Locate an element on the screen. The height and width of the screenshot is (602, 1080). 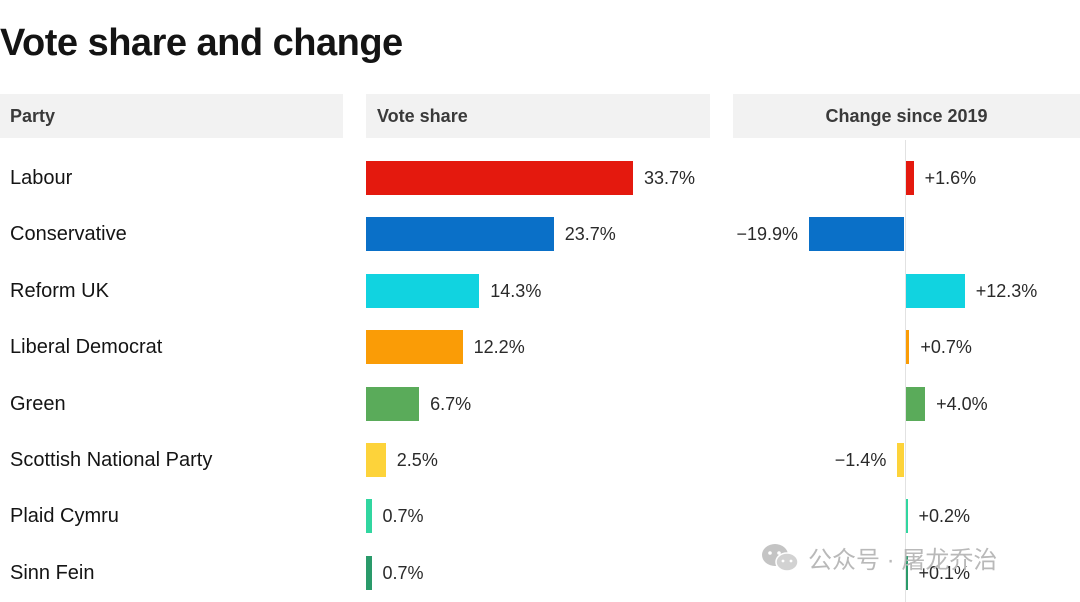
change-column-header: Change since 2019 is located at coordinates (906, 116).